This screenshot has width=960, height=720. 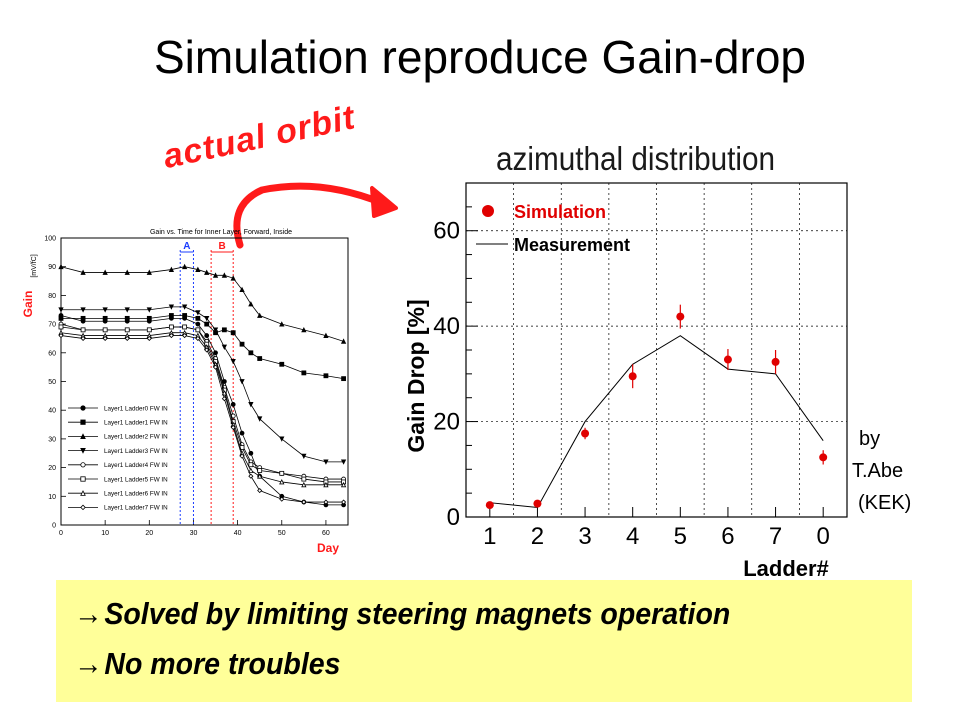 What do you see at coordinates (480, 57) in the screenshot?
I see `slide-title: Simulation reproduce Gain-drop` at bounding box center [480, 57].